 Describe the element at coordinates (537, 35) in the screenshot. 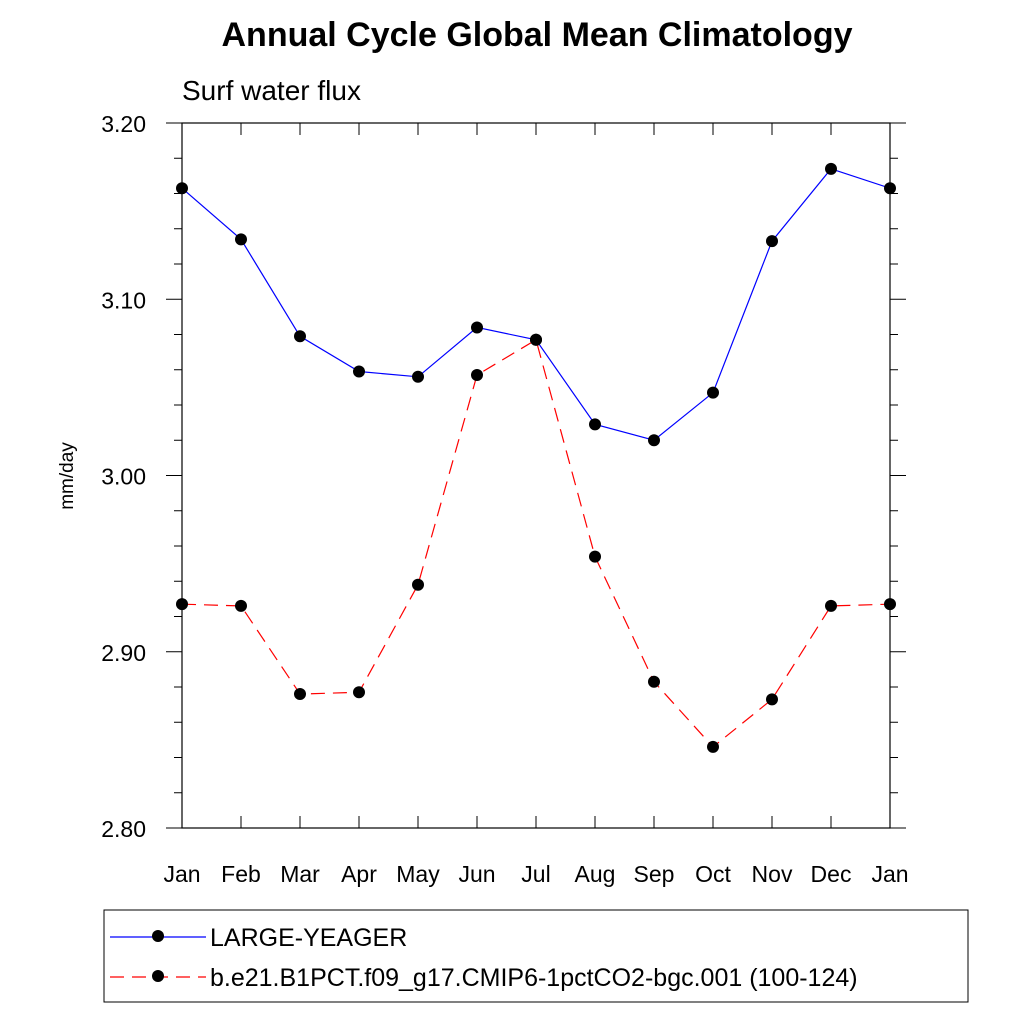

I see `chart-title: Annual Cycle Global Mean Climatology` at that location.